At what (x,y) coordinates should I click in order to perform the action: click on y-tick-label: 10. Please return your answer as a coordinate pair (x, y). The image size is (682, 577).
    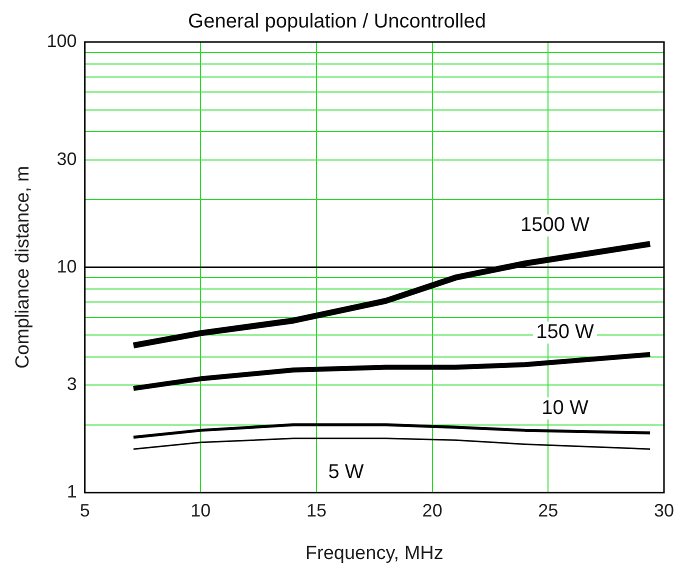
    Looking at the image, I should click on (66, 266).